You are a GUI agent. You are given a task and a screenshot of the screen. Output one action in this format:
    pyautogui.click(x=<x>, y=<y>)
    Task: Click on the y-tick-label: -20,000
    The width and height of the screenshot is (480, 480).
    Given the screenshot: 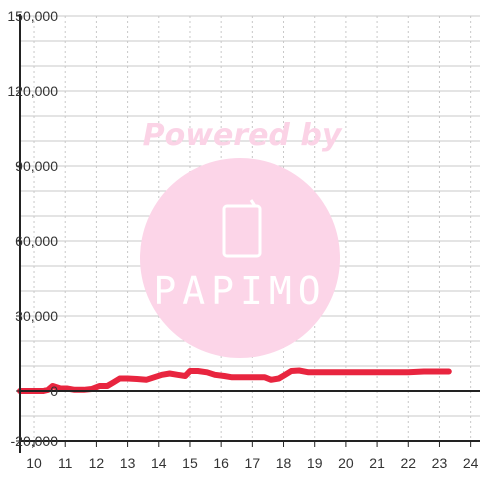 What is the action you would take?
    pyautogui.click(x=35, y=441)
    